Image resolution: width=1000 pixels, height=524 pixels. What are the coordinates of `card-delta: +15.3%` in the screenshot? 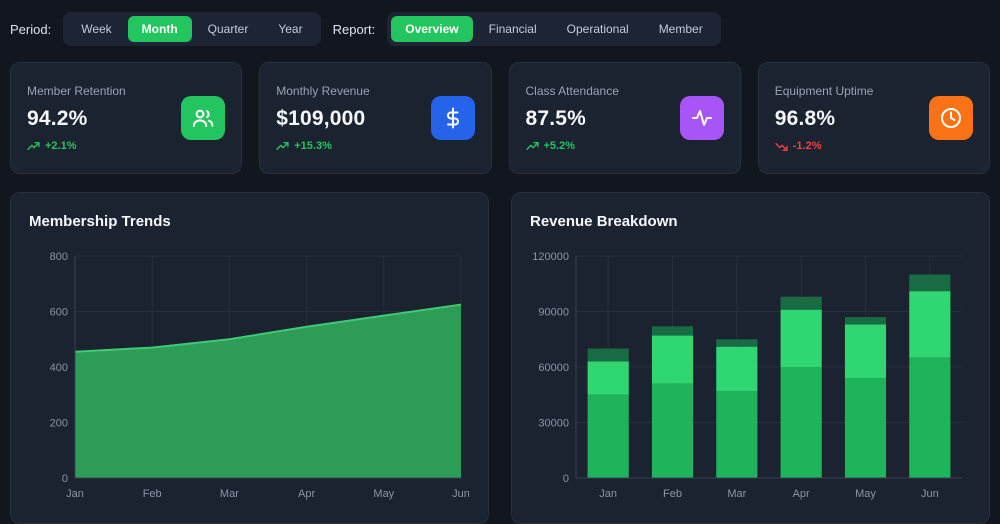 It's located at (322, 146).